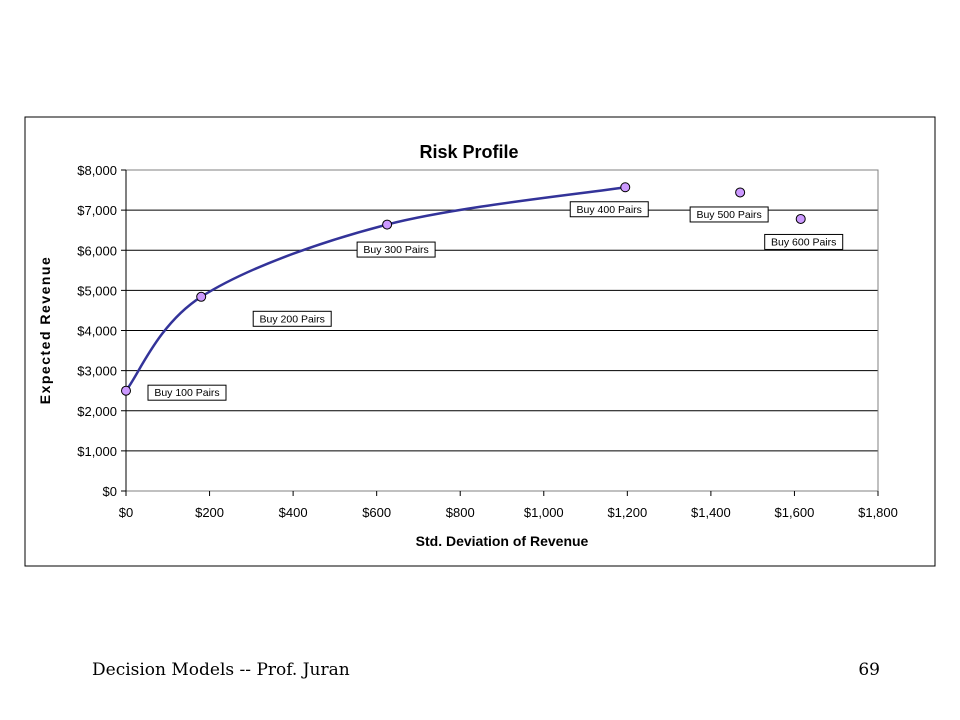 This screenshot has height=720, width=960. Describe the element at coordinates (97, 250) in the screenshot. I see `y-tick-label: $6,000` at that location.